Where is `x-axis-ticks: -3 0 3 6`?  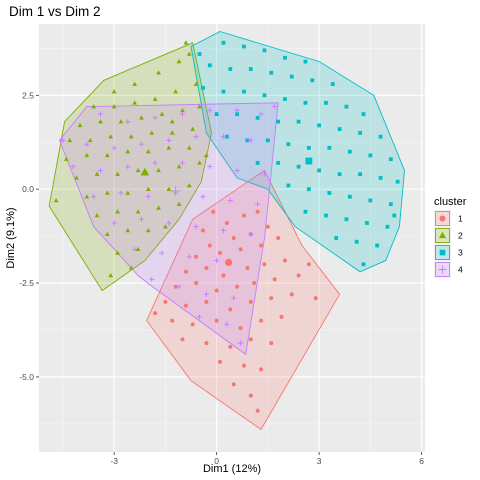
x-axis-ticks: -3 0 3 6 is located at coordinates (267, 459).